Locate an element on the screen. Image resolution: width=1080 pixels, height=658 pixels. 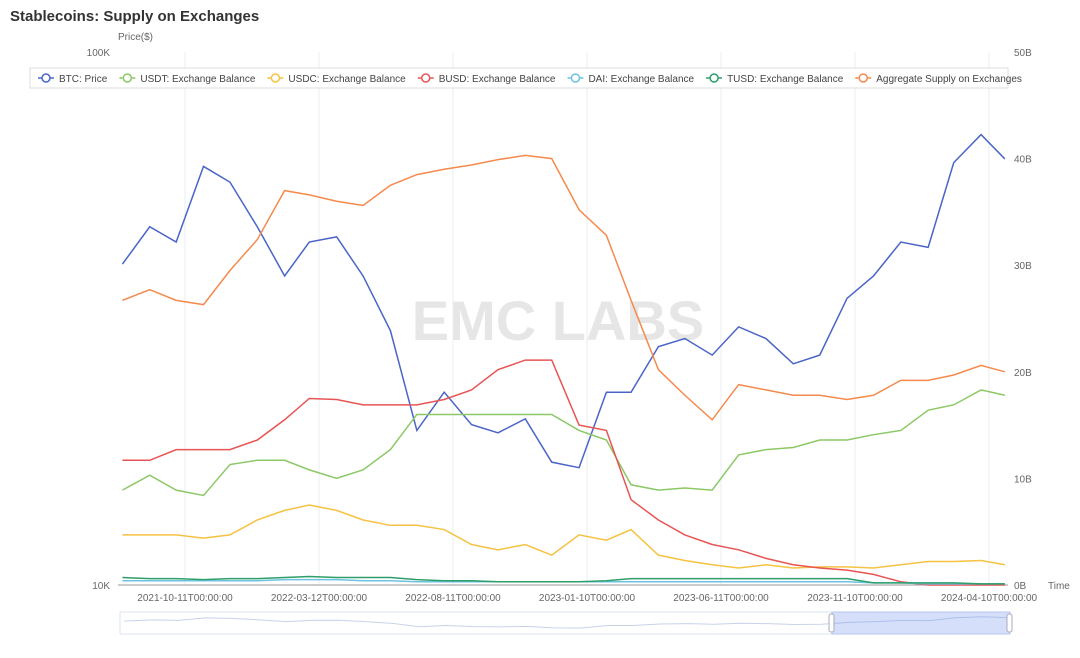
watermark: EMC LABS is located at coordinates (558, 320).